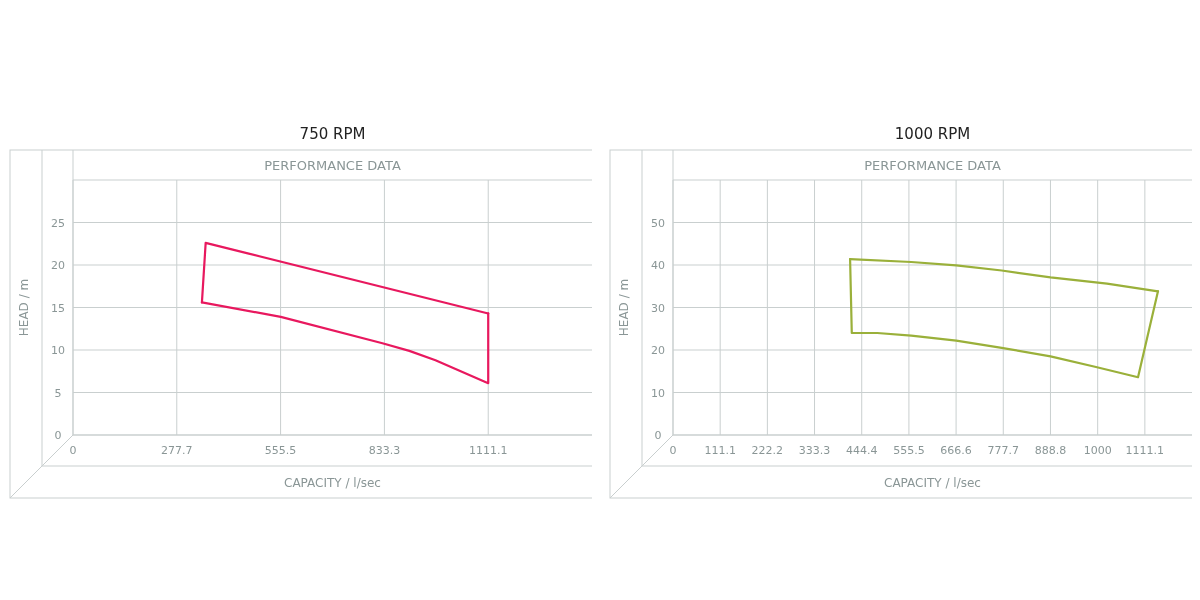 The height and width of the screenshot is (600, 1200). I want to click on y-tick-label: 5, so click(58, 393).